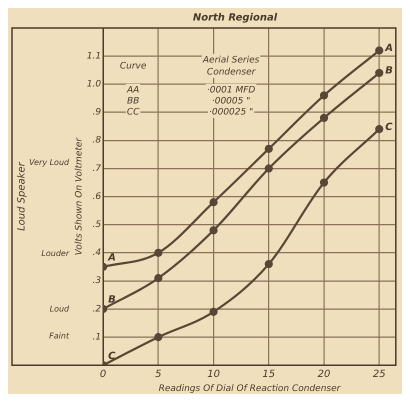  I want to click on text: A, so click(389, 48).